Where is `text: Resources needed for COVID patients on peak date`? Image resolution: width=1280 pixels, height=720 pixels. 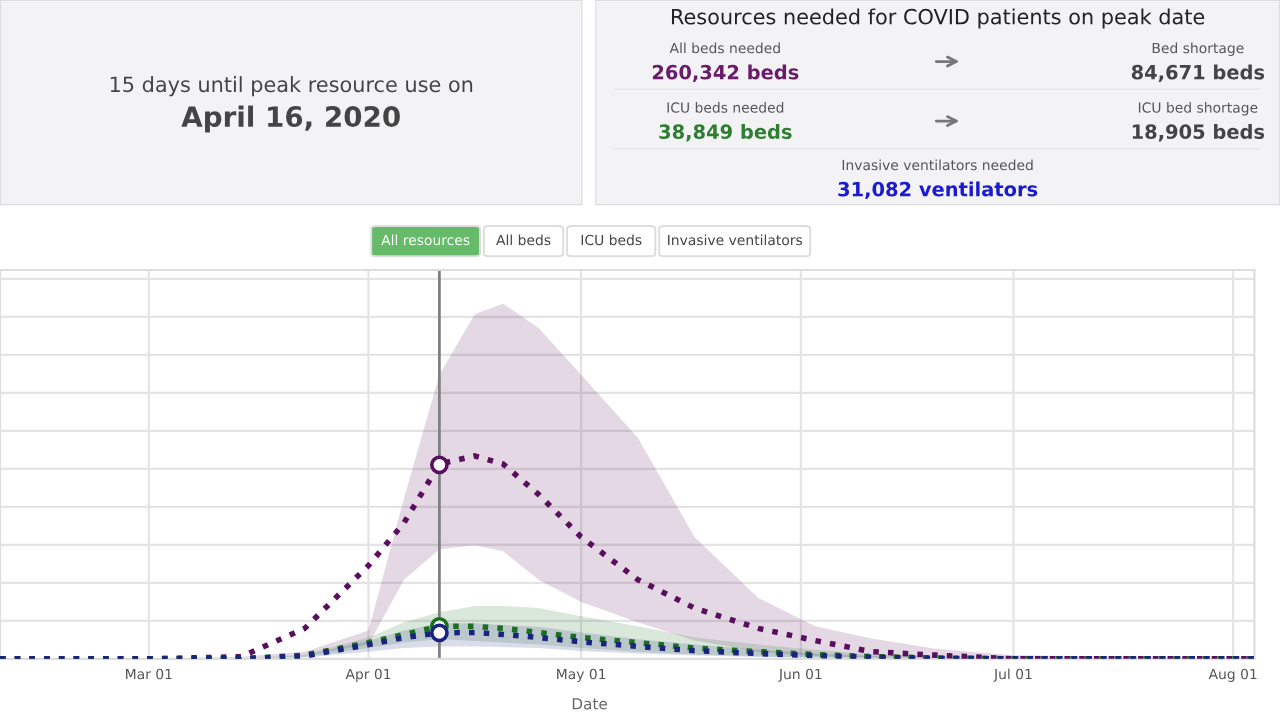
text: Resources needed for COVID patients on peak date is located at coordinates (938, 18).